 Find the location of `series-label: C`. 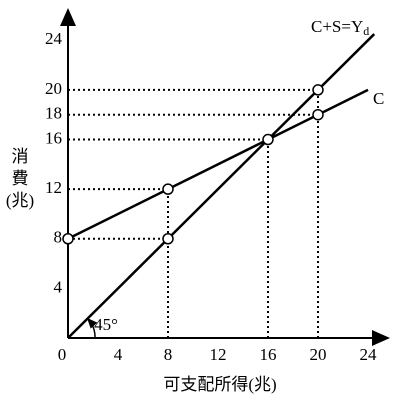

series-label: C is located at coordinates (378, 98).